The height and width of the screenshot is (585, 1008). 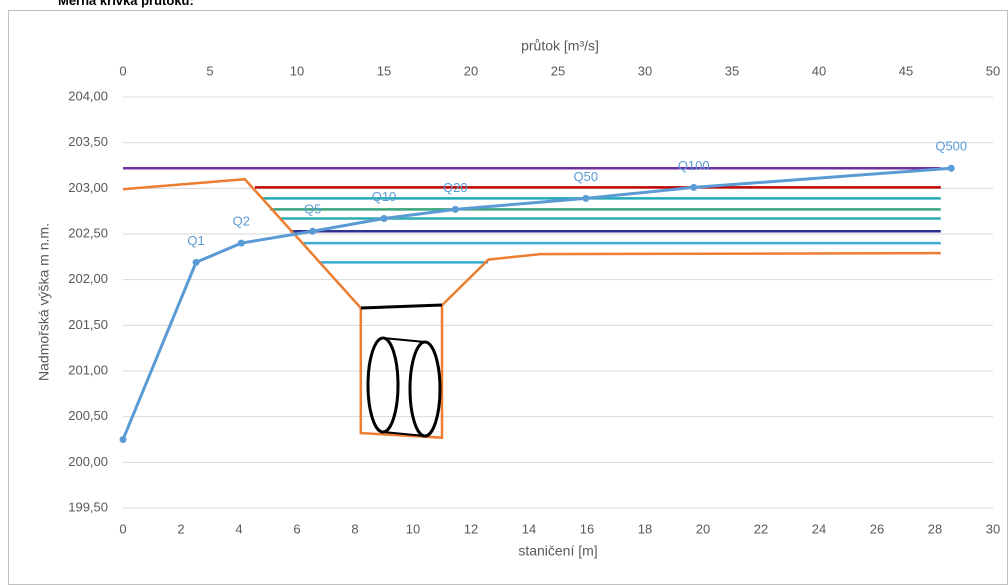 I want to click on x2-tick-label: 15, so click(x=384, y=70).